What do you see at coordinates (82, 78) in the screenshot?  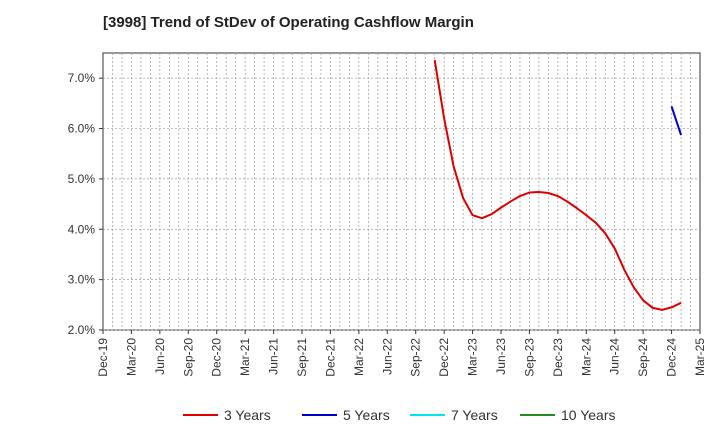 I see `y-tick-label: 7.0%` at bounding box center [82, 78].